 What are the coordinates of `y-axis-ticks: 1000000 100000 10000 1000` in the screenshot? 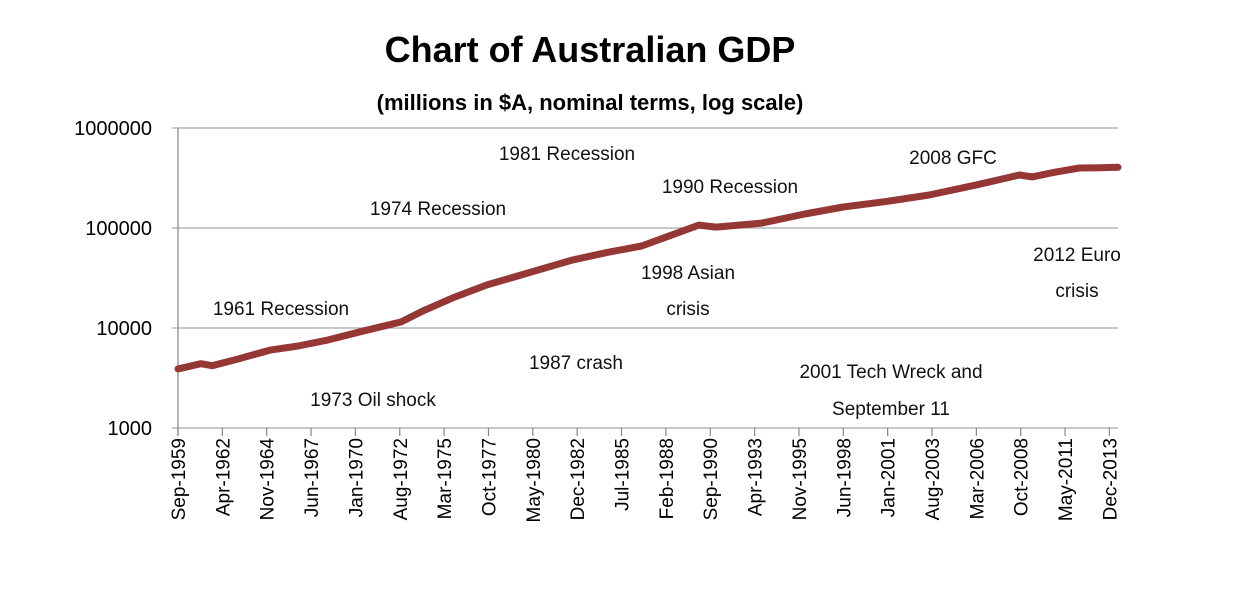 It's located at (113, 279).